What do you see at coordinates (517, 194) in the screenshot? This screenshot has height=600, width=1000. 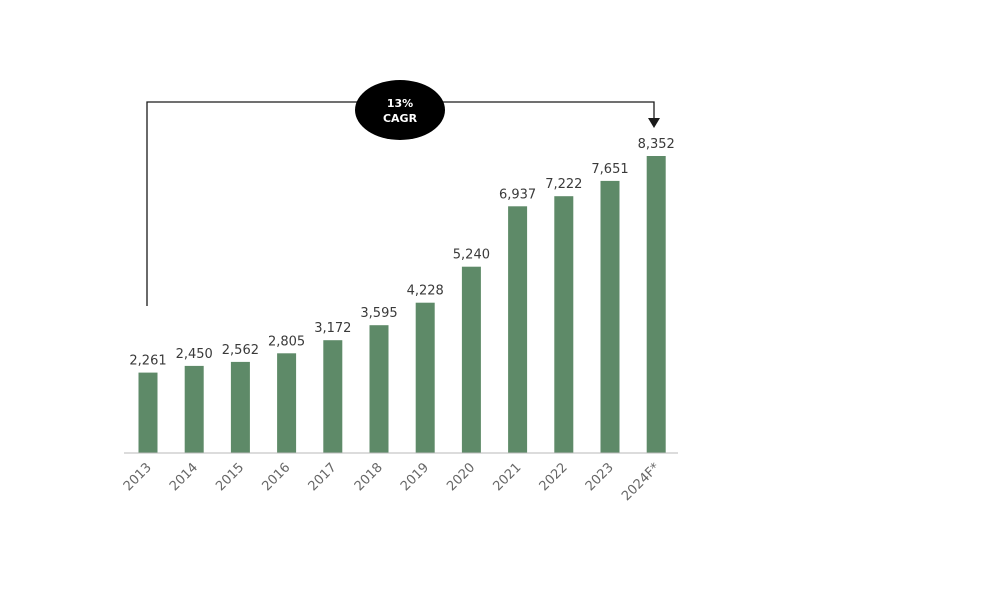 I see `value-label-2021: 6,937` at bounding box center [517, 194].